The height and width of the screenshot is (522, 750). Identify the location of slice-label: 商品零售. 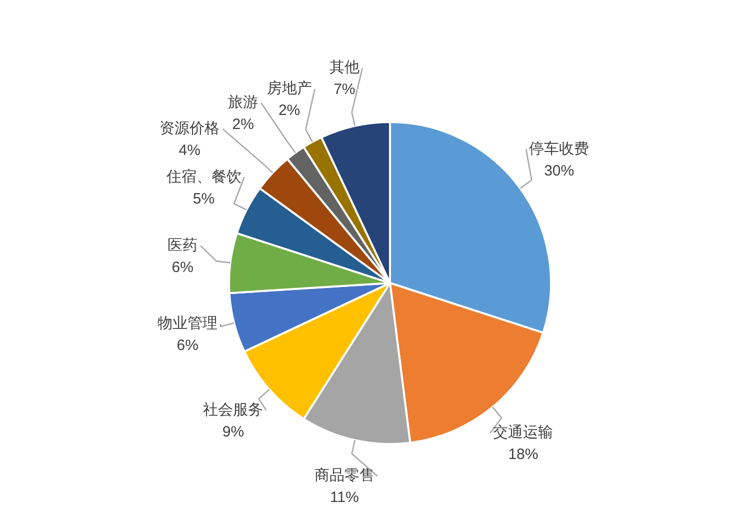
(344, 475).